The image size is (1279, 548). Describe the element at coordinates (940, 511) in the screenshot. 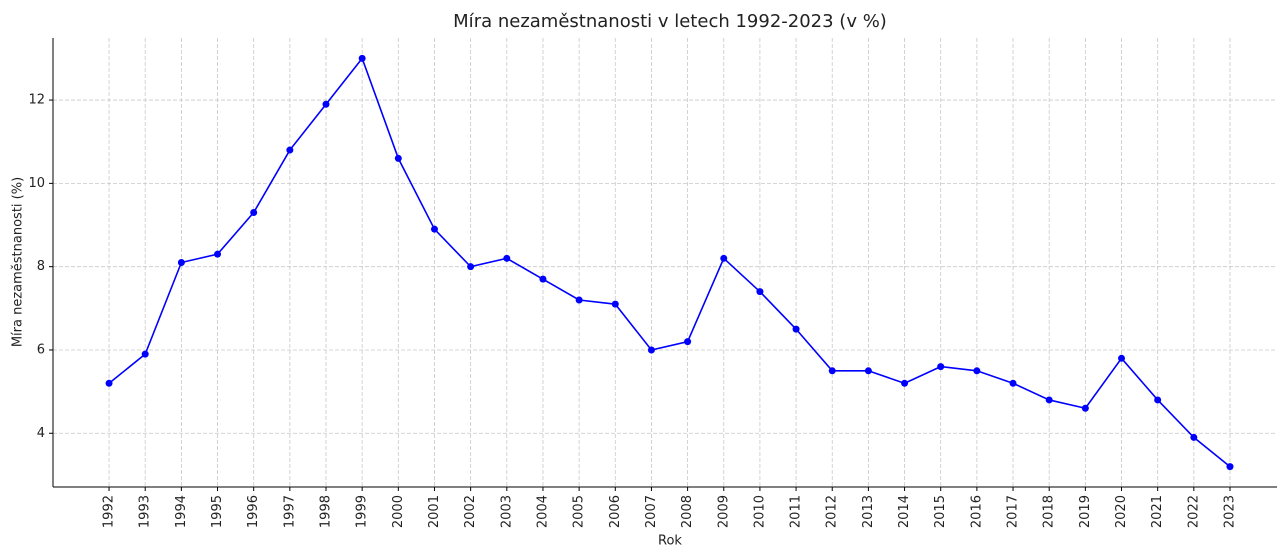

I see `x-tick-label: 2015` at that location.